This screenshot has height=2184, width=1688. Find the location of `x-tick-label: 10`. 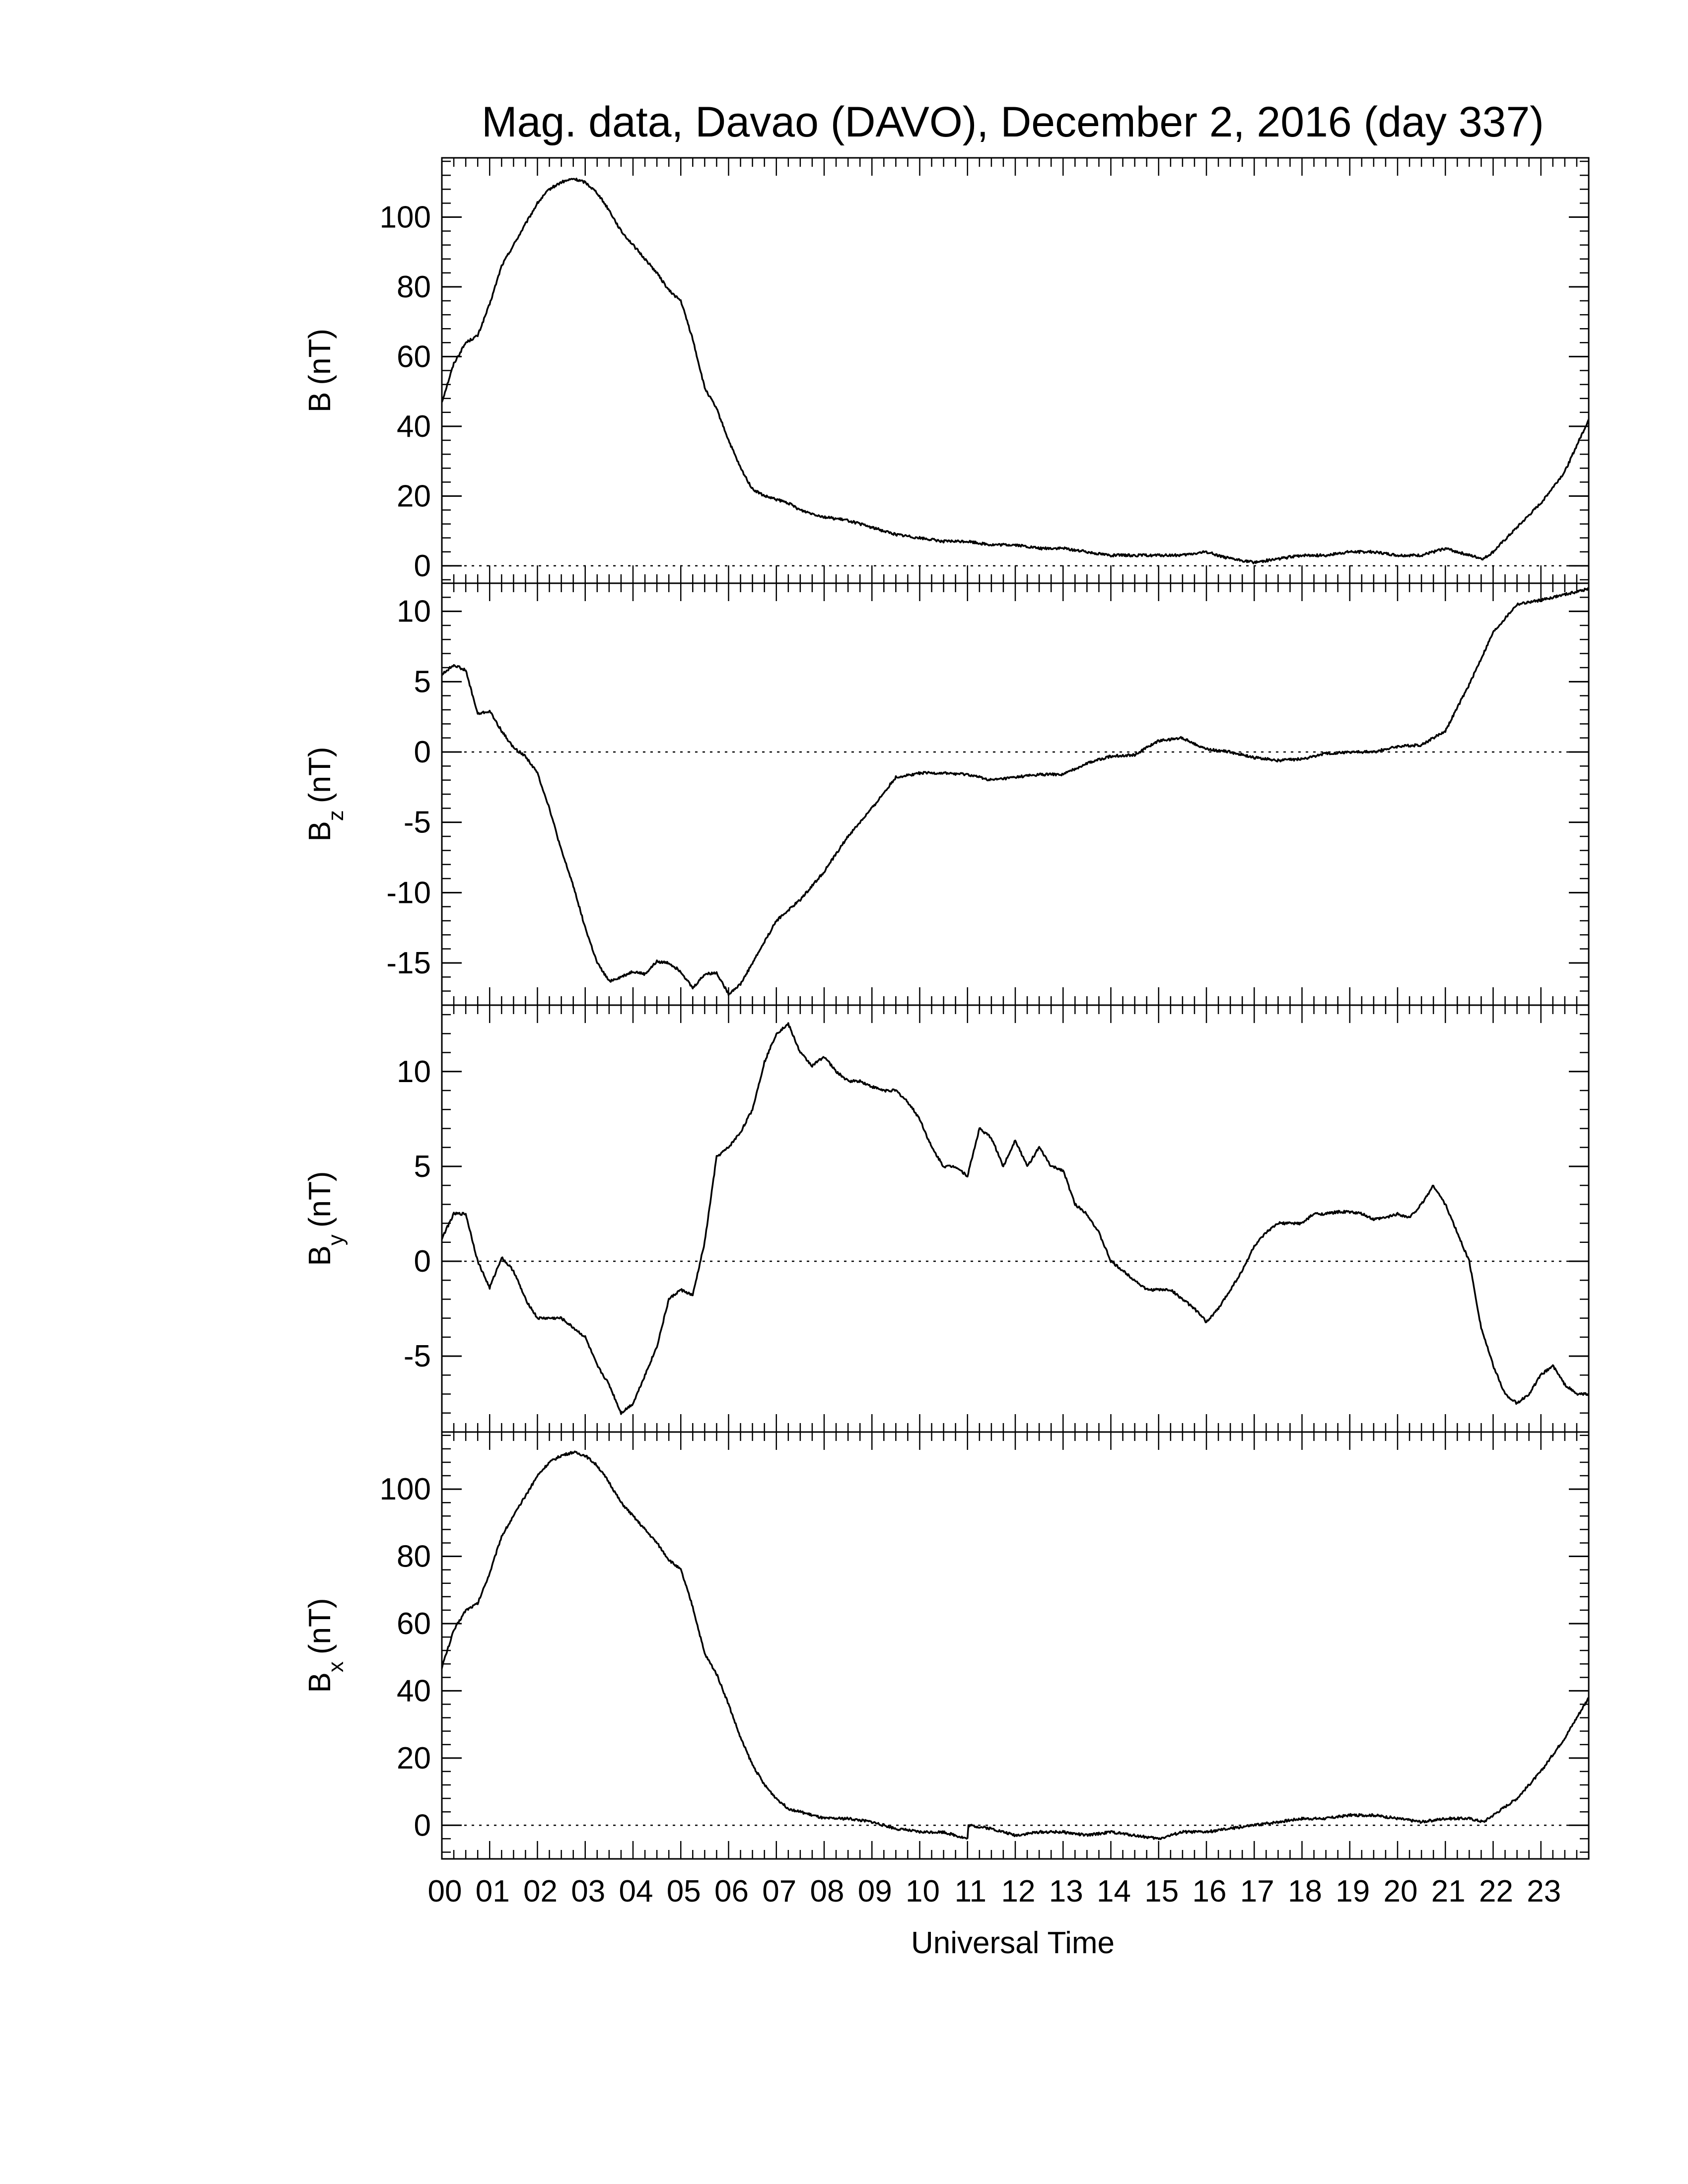

x-tick-label: 10 is located at coordinates (923, 1891).